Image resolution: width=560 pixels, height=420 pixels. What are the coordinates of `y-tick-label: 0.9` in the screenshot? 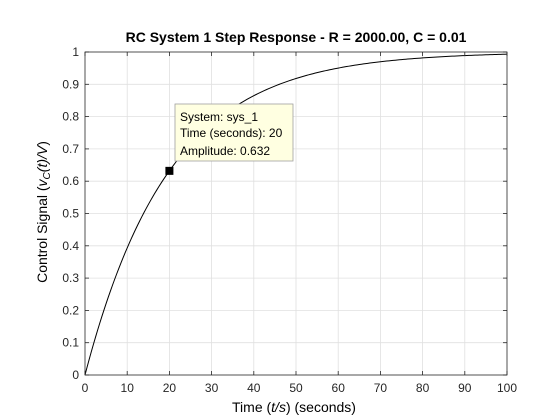 It's located at (70, 84).